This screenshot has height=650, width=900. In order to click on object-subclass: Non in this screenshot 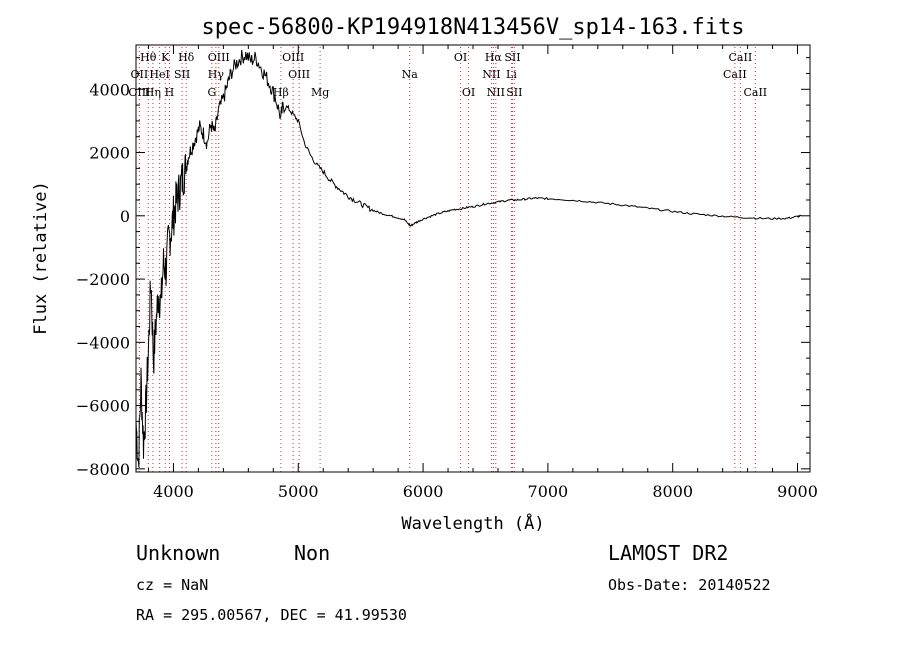, I will do `click(312, 553)`.